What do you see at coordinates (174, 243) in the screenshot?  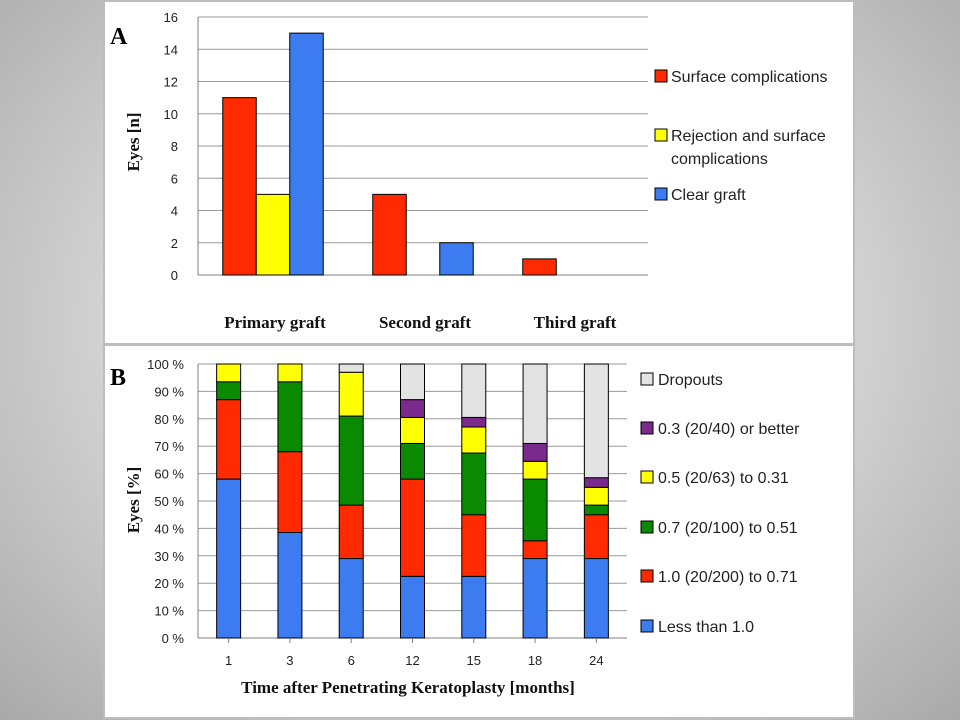 I see `y-tick-label: 2` at bounding box center [174, 243].